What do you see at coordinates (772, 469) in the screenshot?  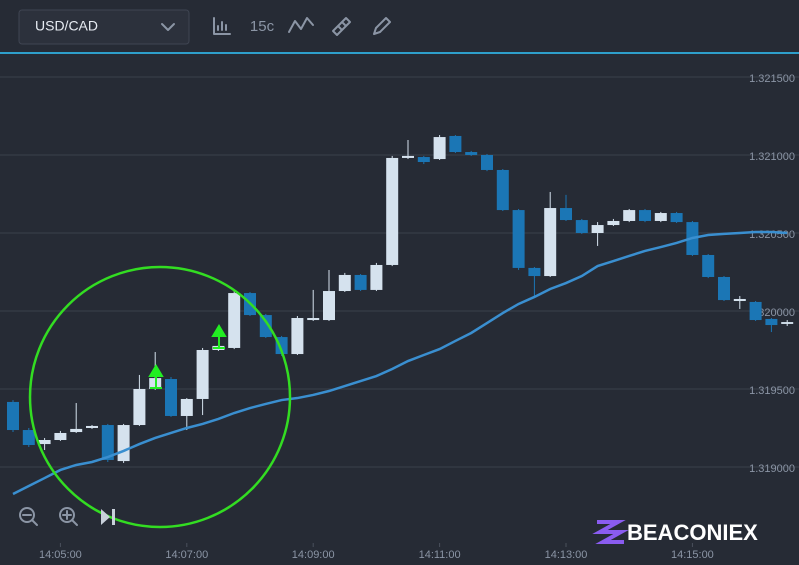 I see `y-tick-label: 1.319000` at bounding box center [772, 469].